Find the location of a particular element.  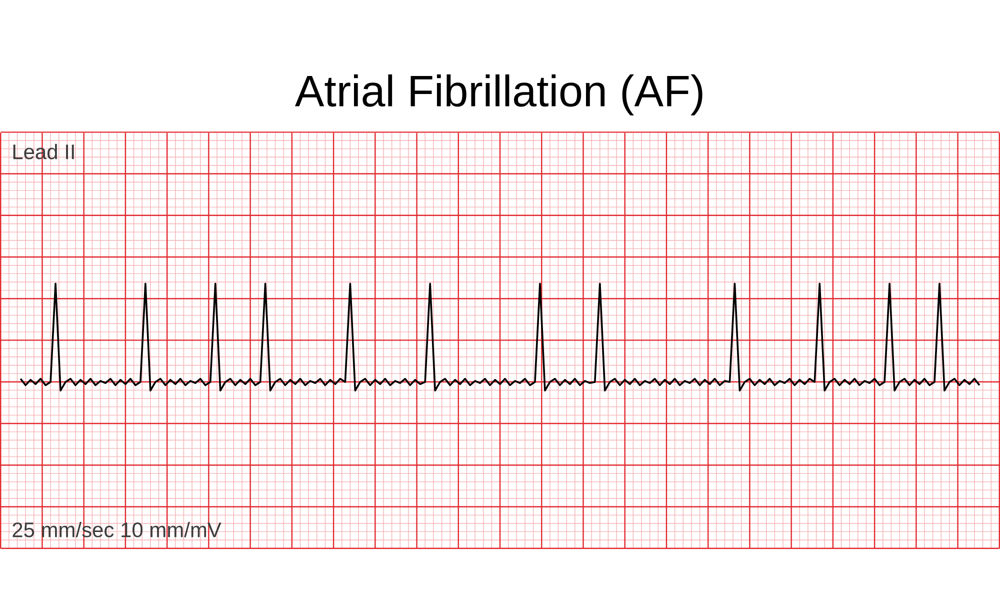

chart-title: Atrial Fibrillation (AF) is located at coordinates (498, 95).